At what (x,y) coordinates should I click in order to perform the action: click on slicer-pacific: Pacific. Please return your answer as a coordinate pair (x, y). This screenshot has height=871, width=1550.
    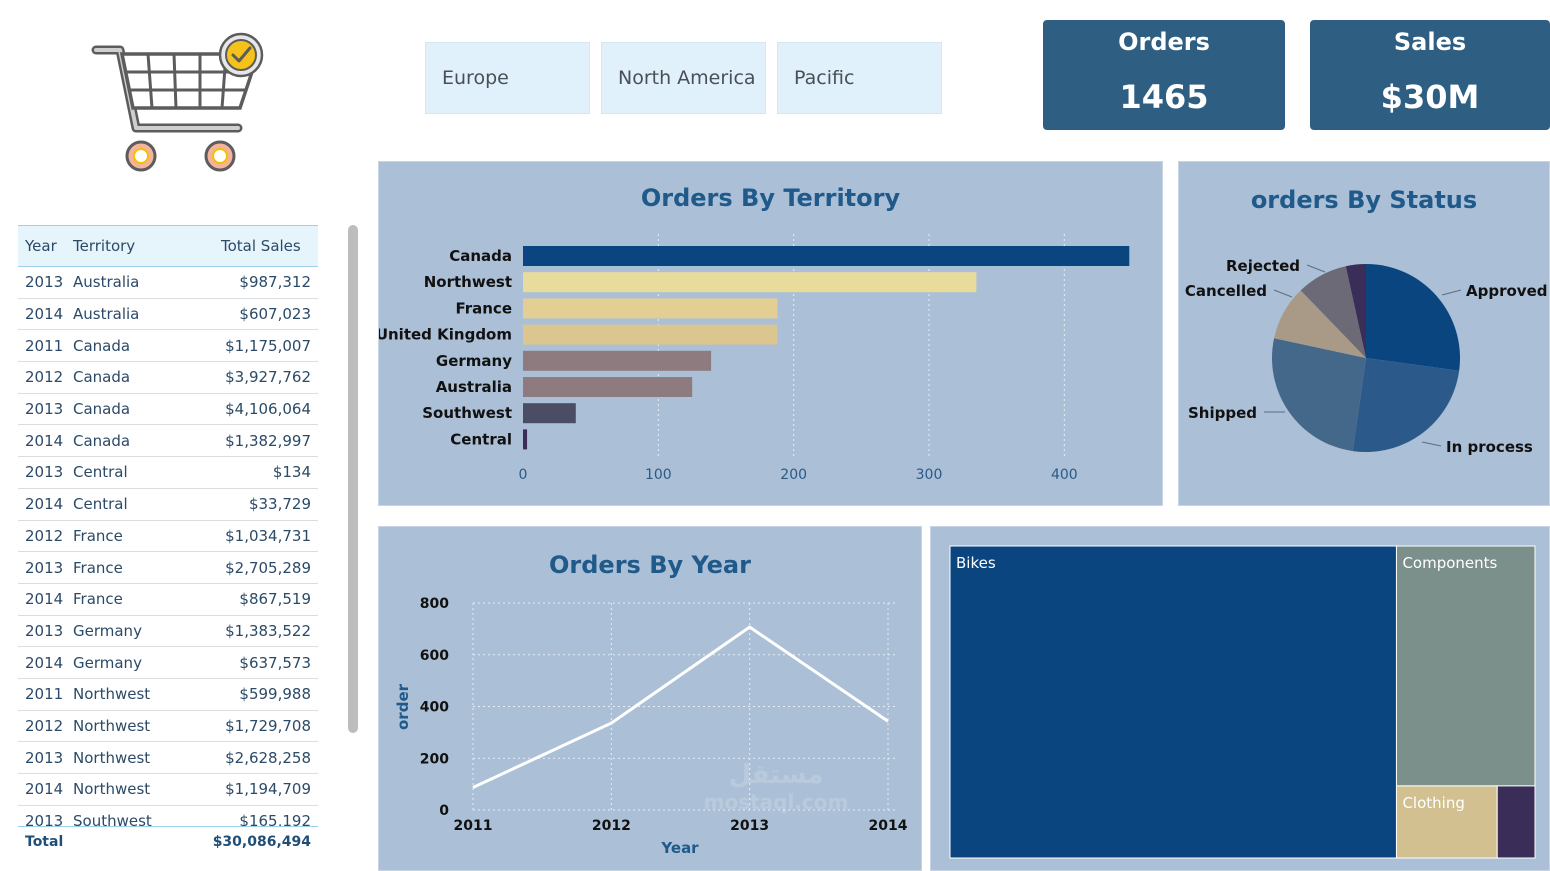
    Looking at the image, I should click on (859, 78).